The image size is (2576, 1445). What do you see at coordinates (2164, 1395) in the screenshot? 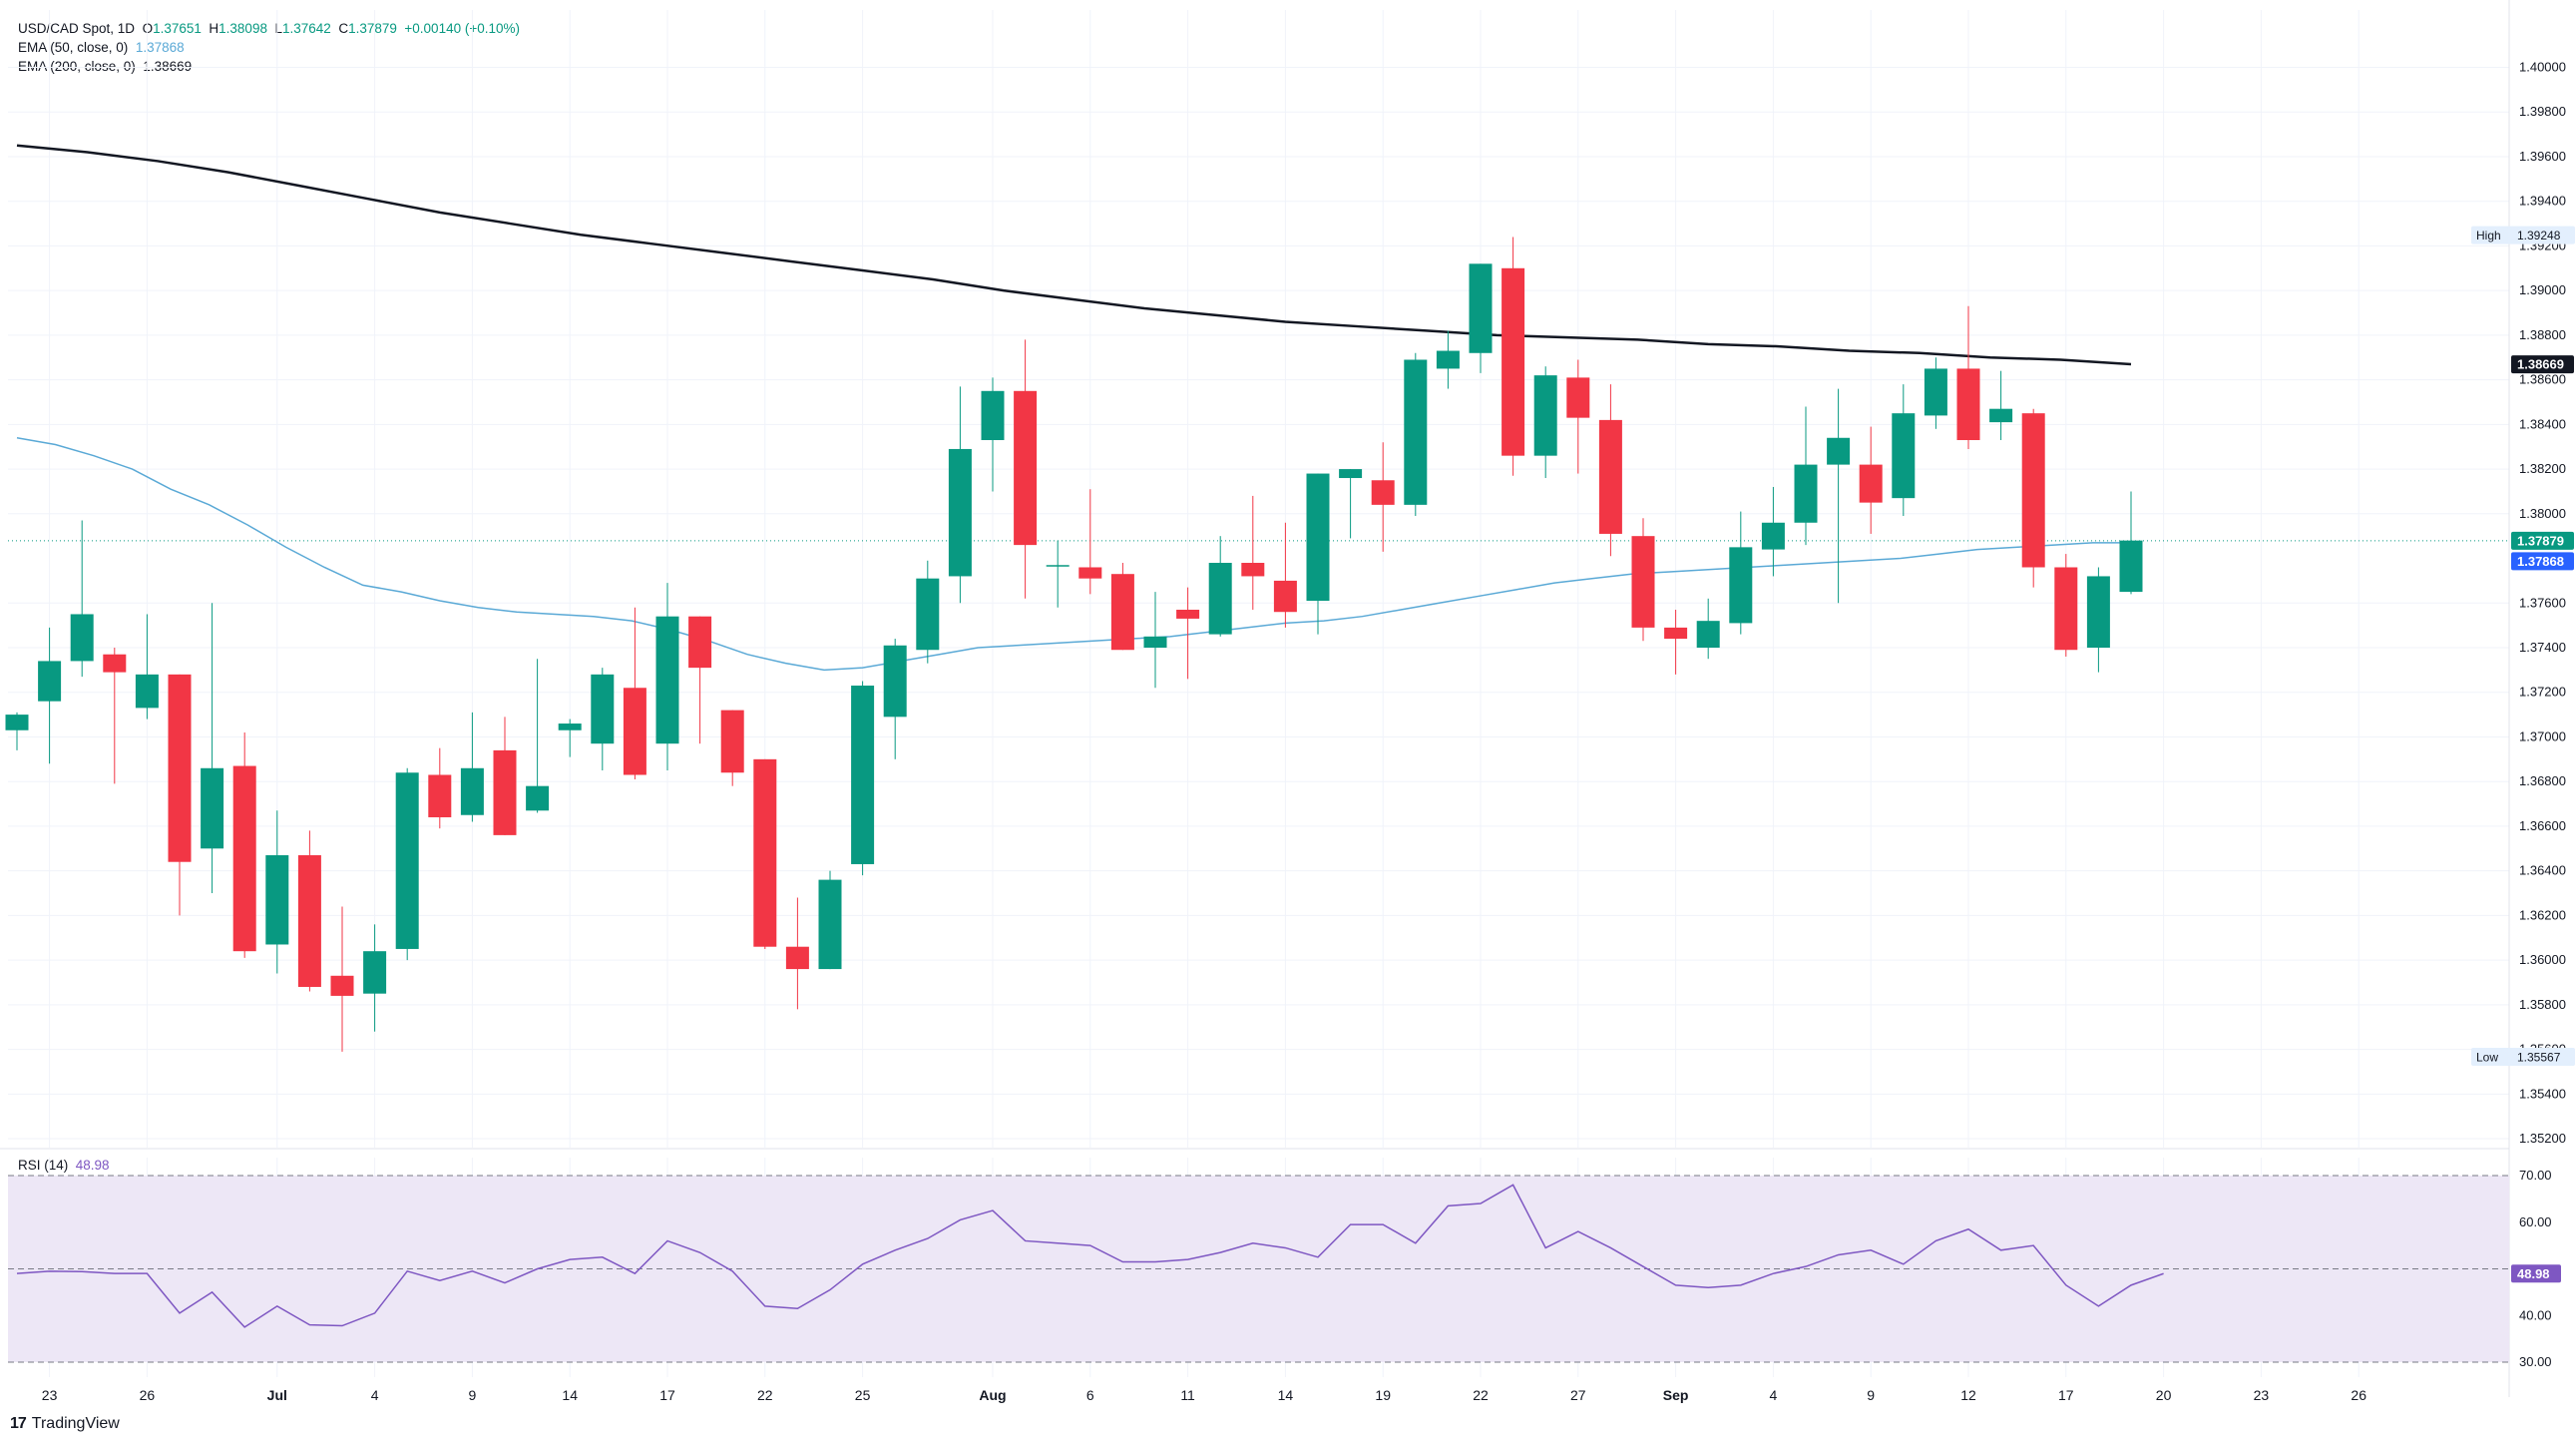
I see `x-axis-label: 20` at bounding box center [2164, 1395].